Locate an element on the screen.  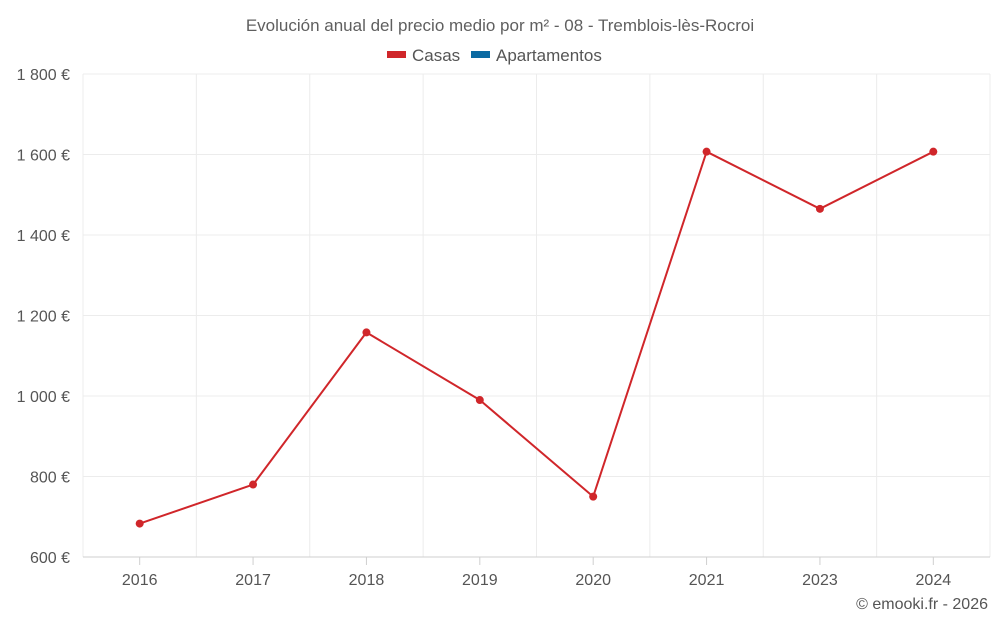
x-tick-label: 2018 is located at coordinates (367, 580).